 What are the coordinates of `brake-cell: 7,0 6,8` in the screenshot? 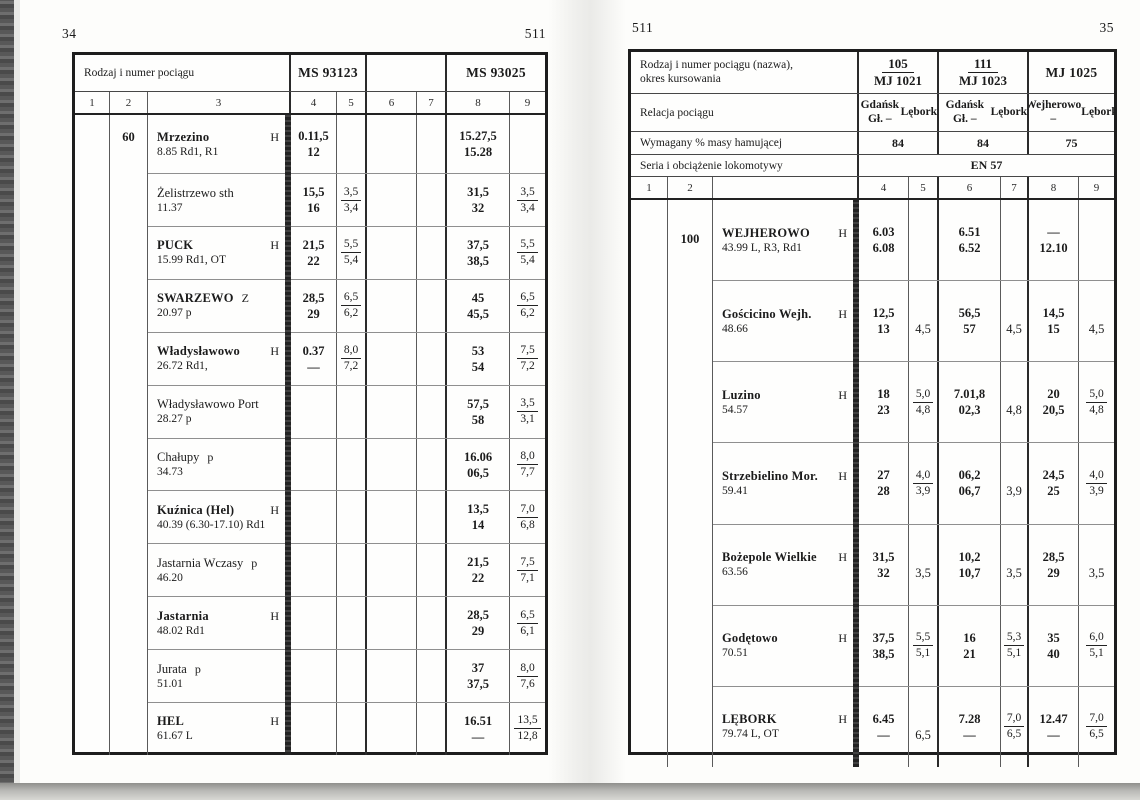 It's located at (527, 517).